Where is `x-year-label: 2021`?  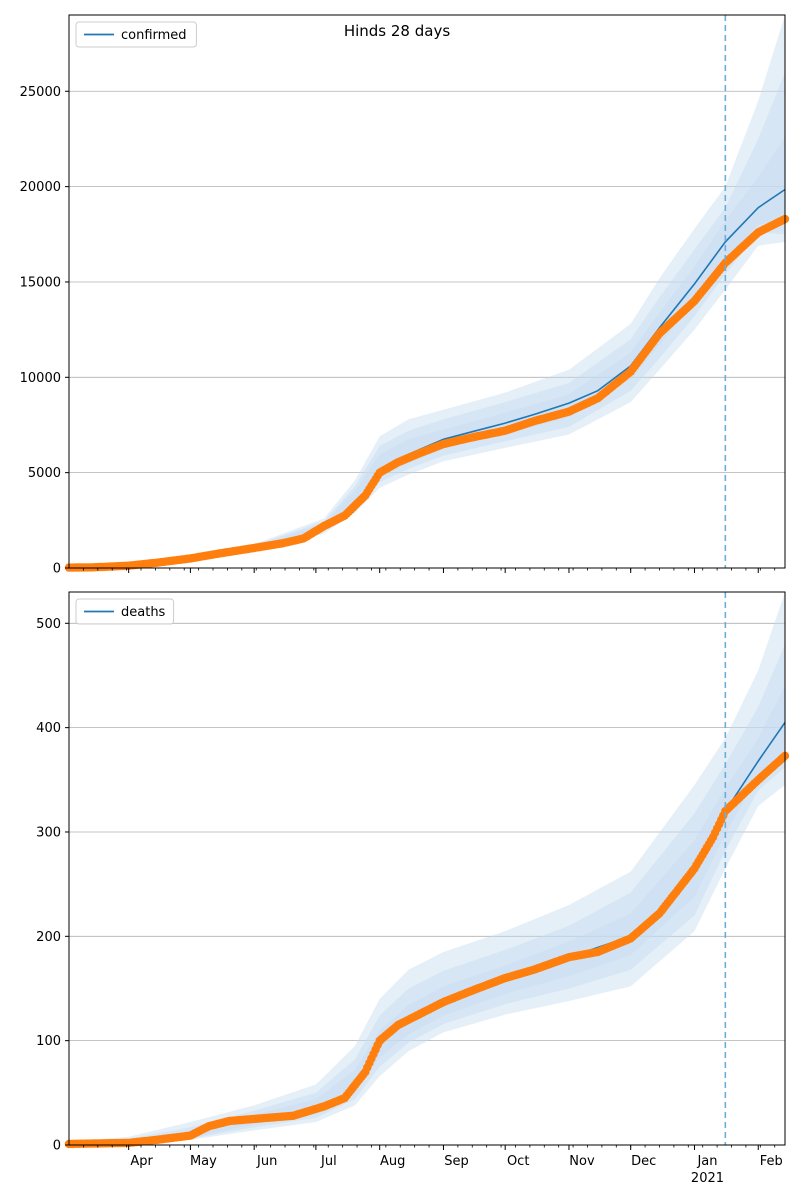 x-year-label: 2021 is located at coordinates (707, 1178).